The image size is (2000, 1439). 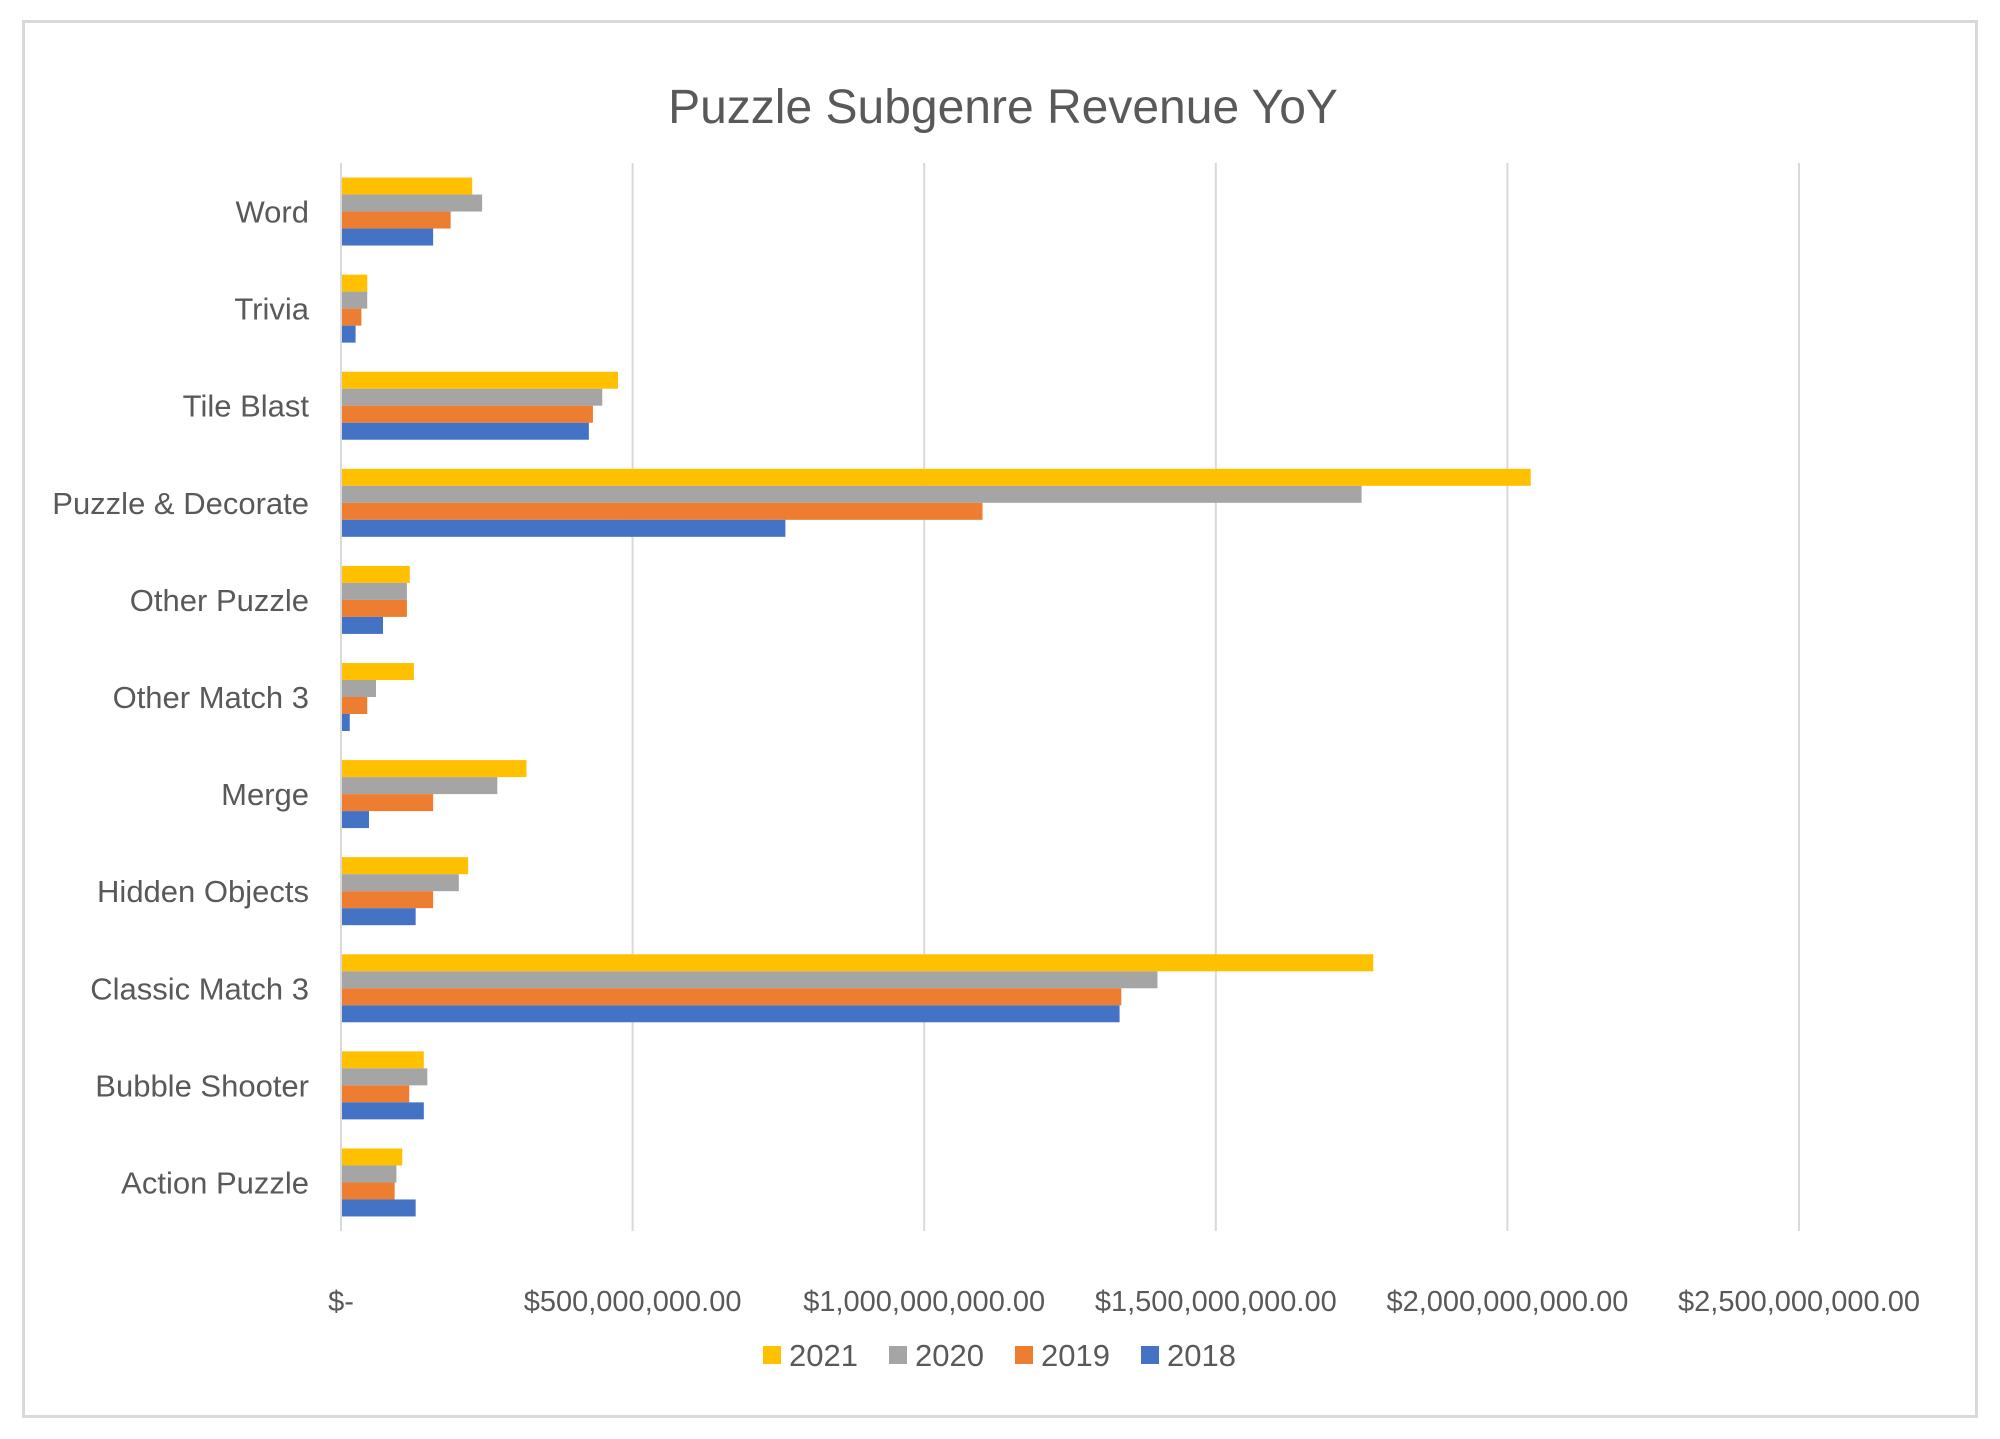 What do you see at coordinates (341, 1302) in the screenshot?
I see `x-tick-label: $-` at bounding box center [341, 1302].